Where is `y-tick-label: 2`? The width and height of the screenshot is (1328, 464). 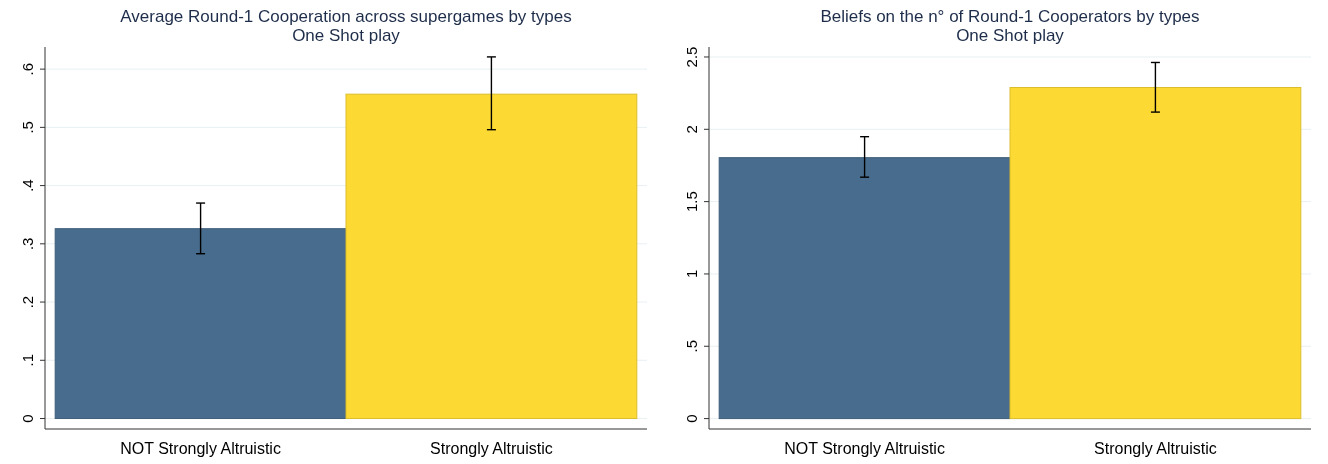 y-tick-label: 2 is located at coordinates (691, 129).